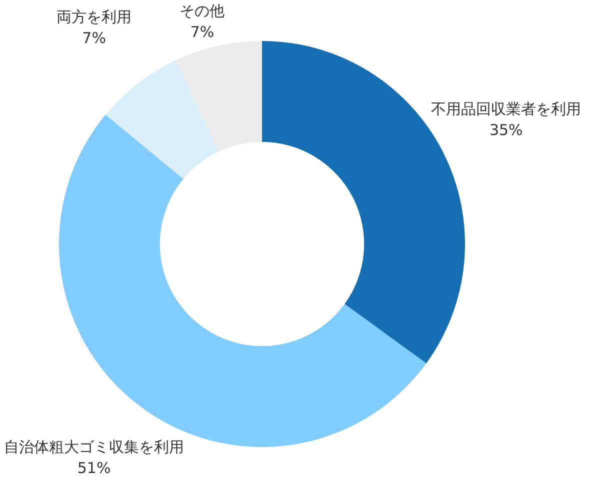 The image size is (601, 479). What do you see at coordinates (506, 130) in the screenshot?
I see `data-label: 35%` at bounding box center [506, 130].